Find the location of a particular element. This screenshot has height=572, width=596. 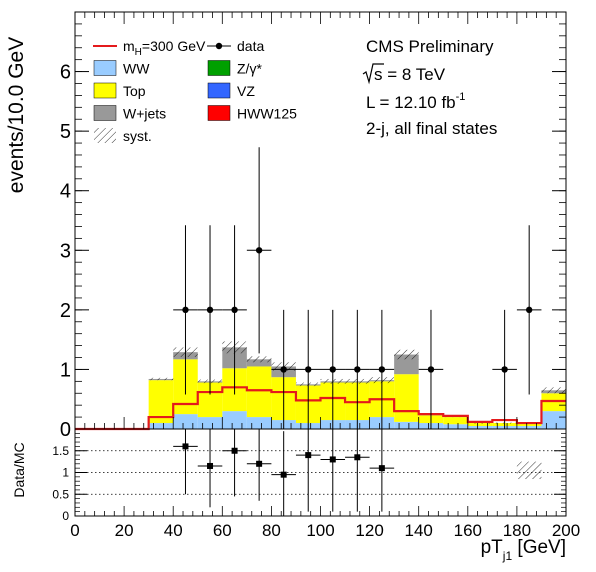

ratio-ytick-label-0: 0 is located at coordinates (65, 516).